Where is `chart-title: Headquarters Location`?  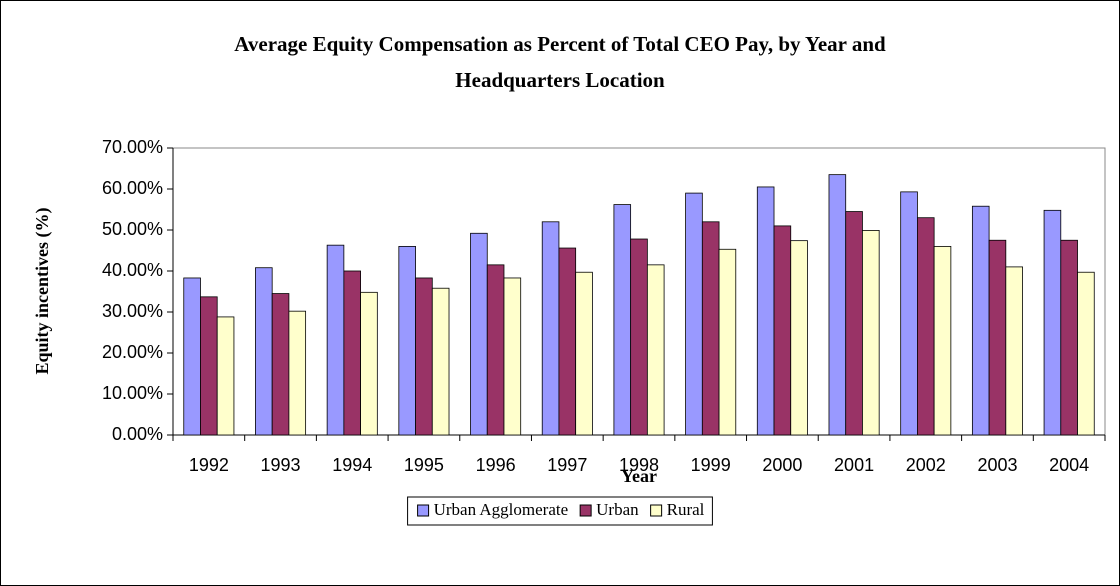
chart-title: Headquarters Location is located at coordinates (560, 80).